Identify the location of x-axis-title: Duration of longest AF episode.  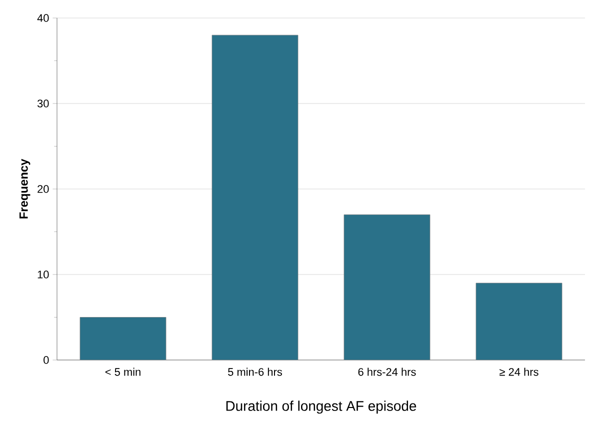
(321, 407).